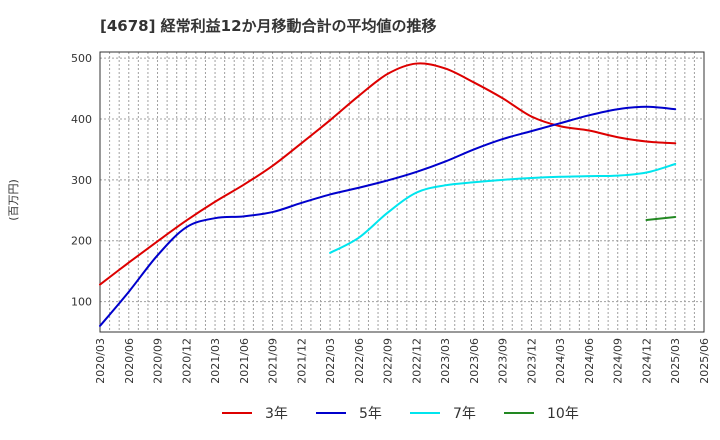 The image size is (720, 440). What do you see at coordinates (81, 180) in the screenshot?
I see `y-tick-label: 300` at bounding box center [81, 180].